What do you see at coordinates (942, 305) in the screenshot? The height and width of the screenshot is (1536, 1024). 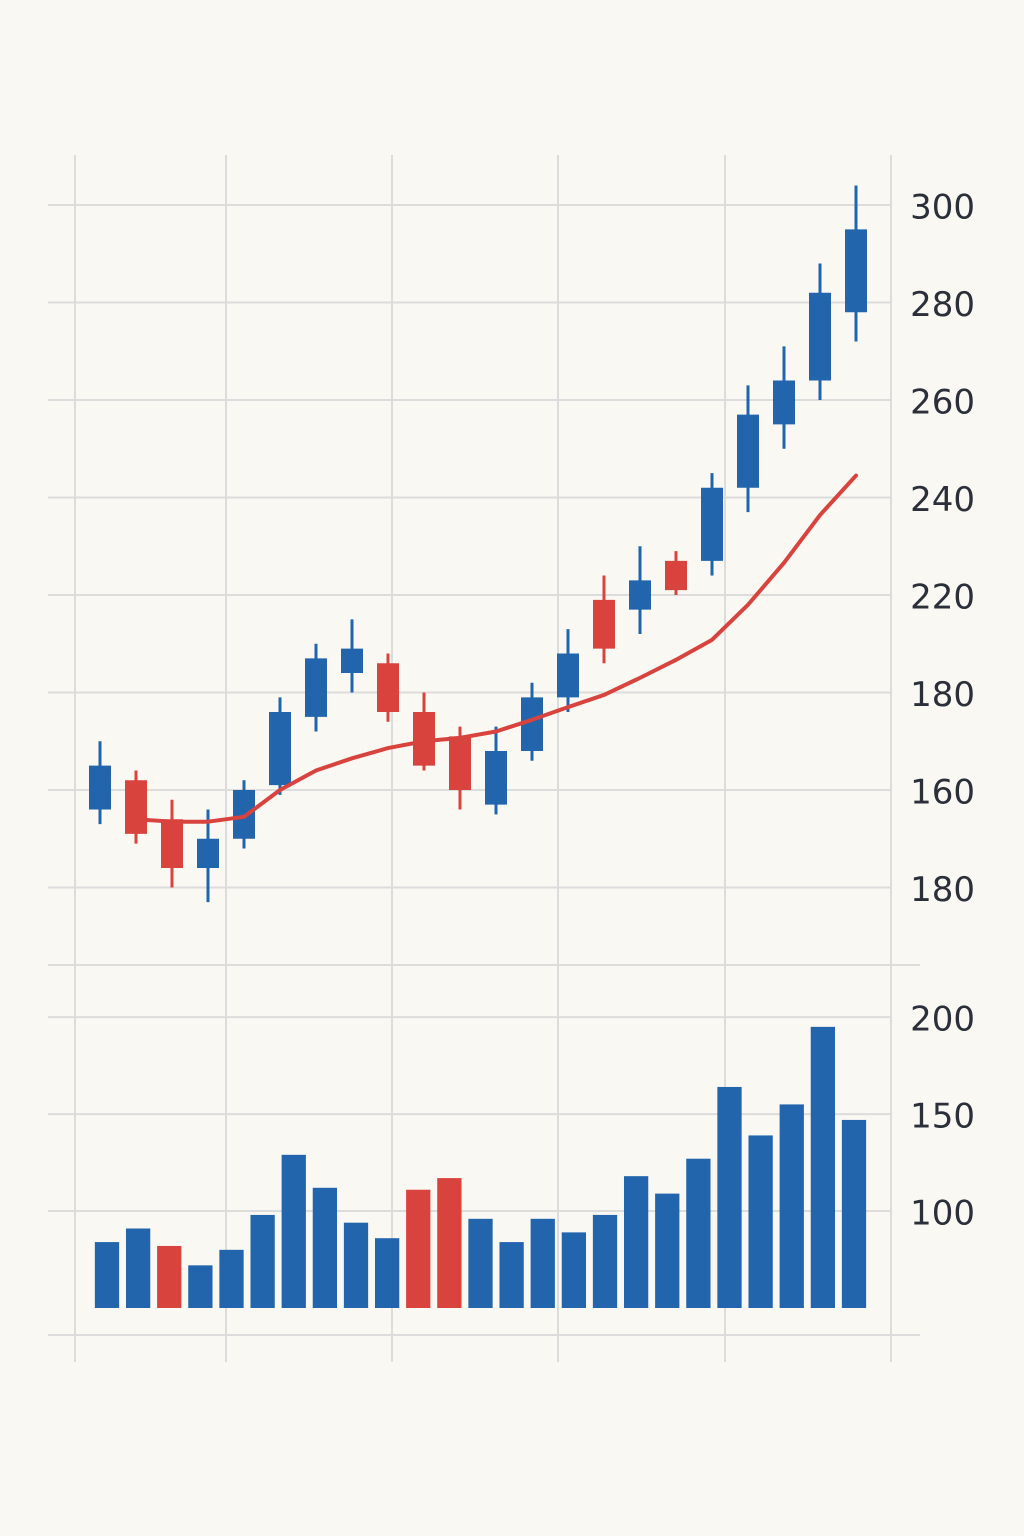 I see `y-tick-label: 280` at bounding box center [942, 305].